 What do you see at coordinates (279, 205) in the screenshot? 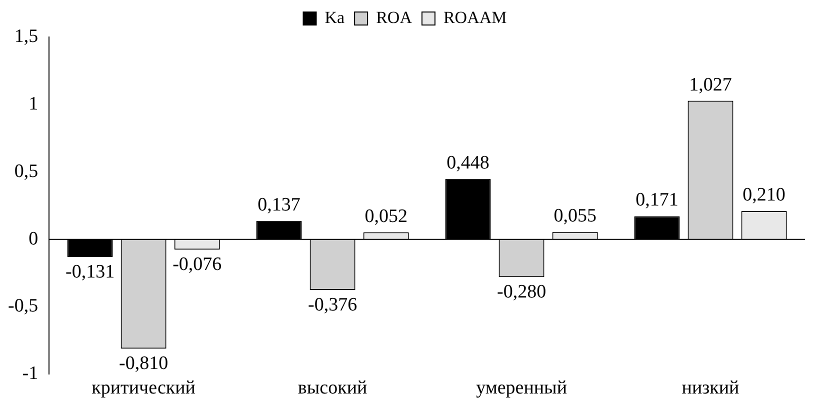
I see `data-label: 0,137` at bounding box center [279, 205].